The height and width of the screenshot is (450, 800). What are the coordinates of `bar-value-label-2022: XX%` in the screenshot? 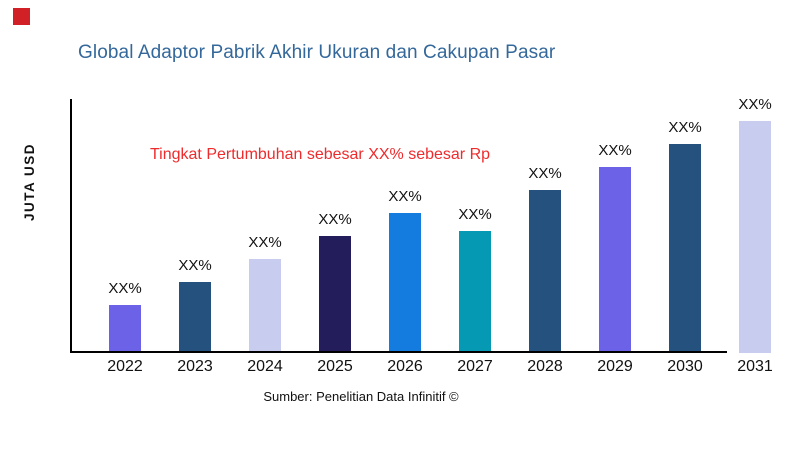 It's located at (125, 288).